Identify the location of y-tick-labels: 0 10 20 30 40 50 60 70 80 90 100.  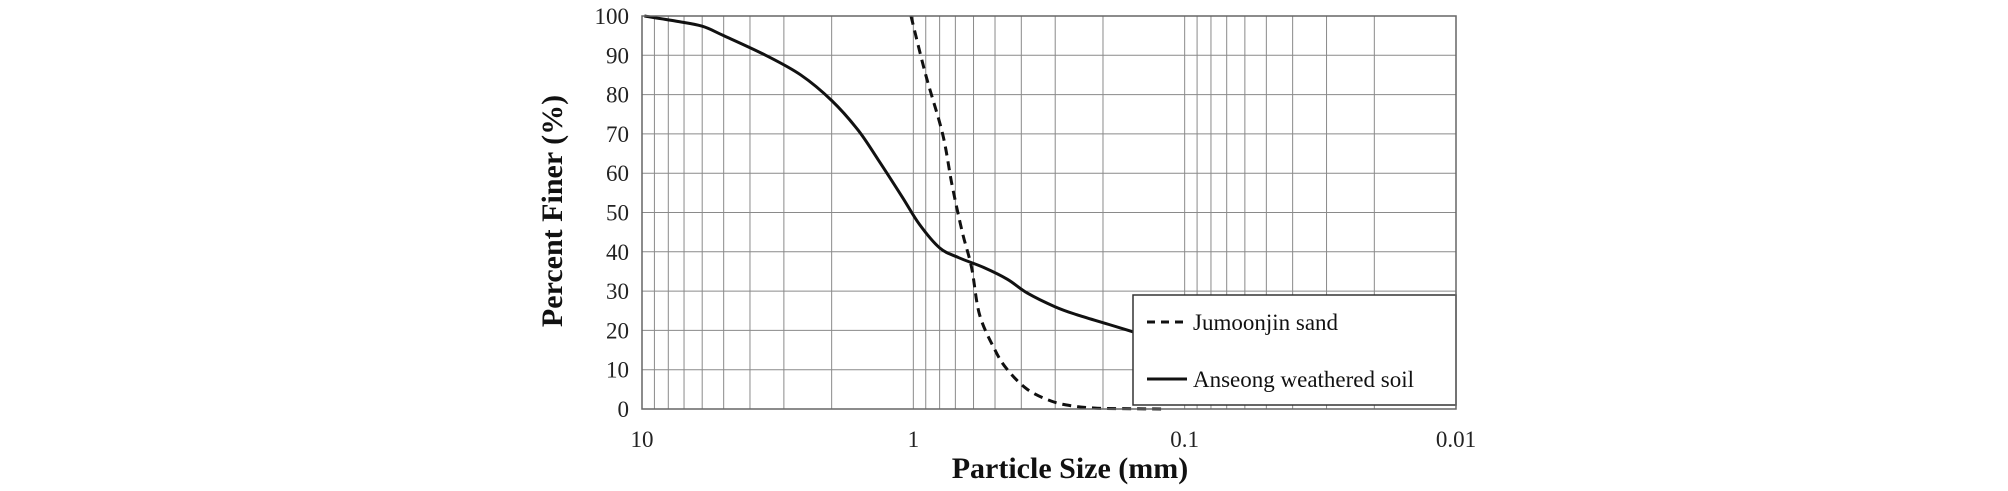
(612, 213).